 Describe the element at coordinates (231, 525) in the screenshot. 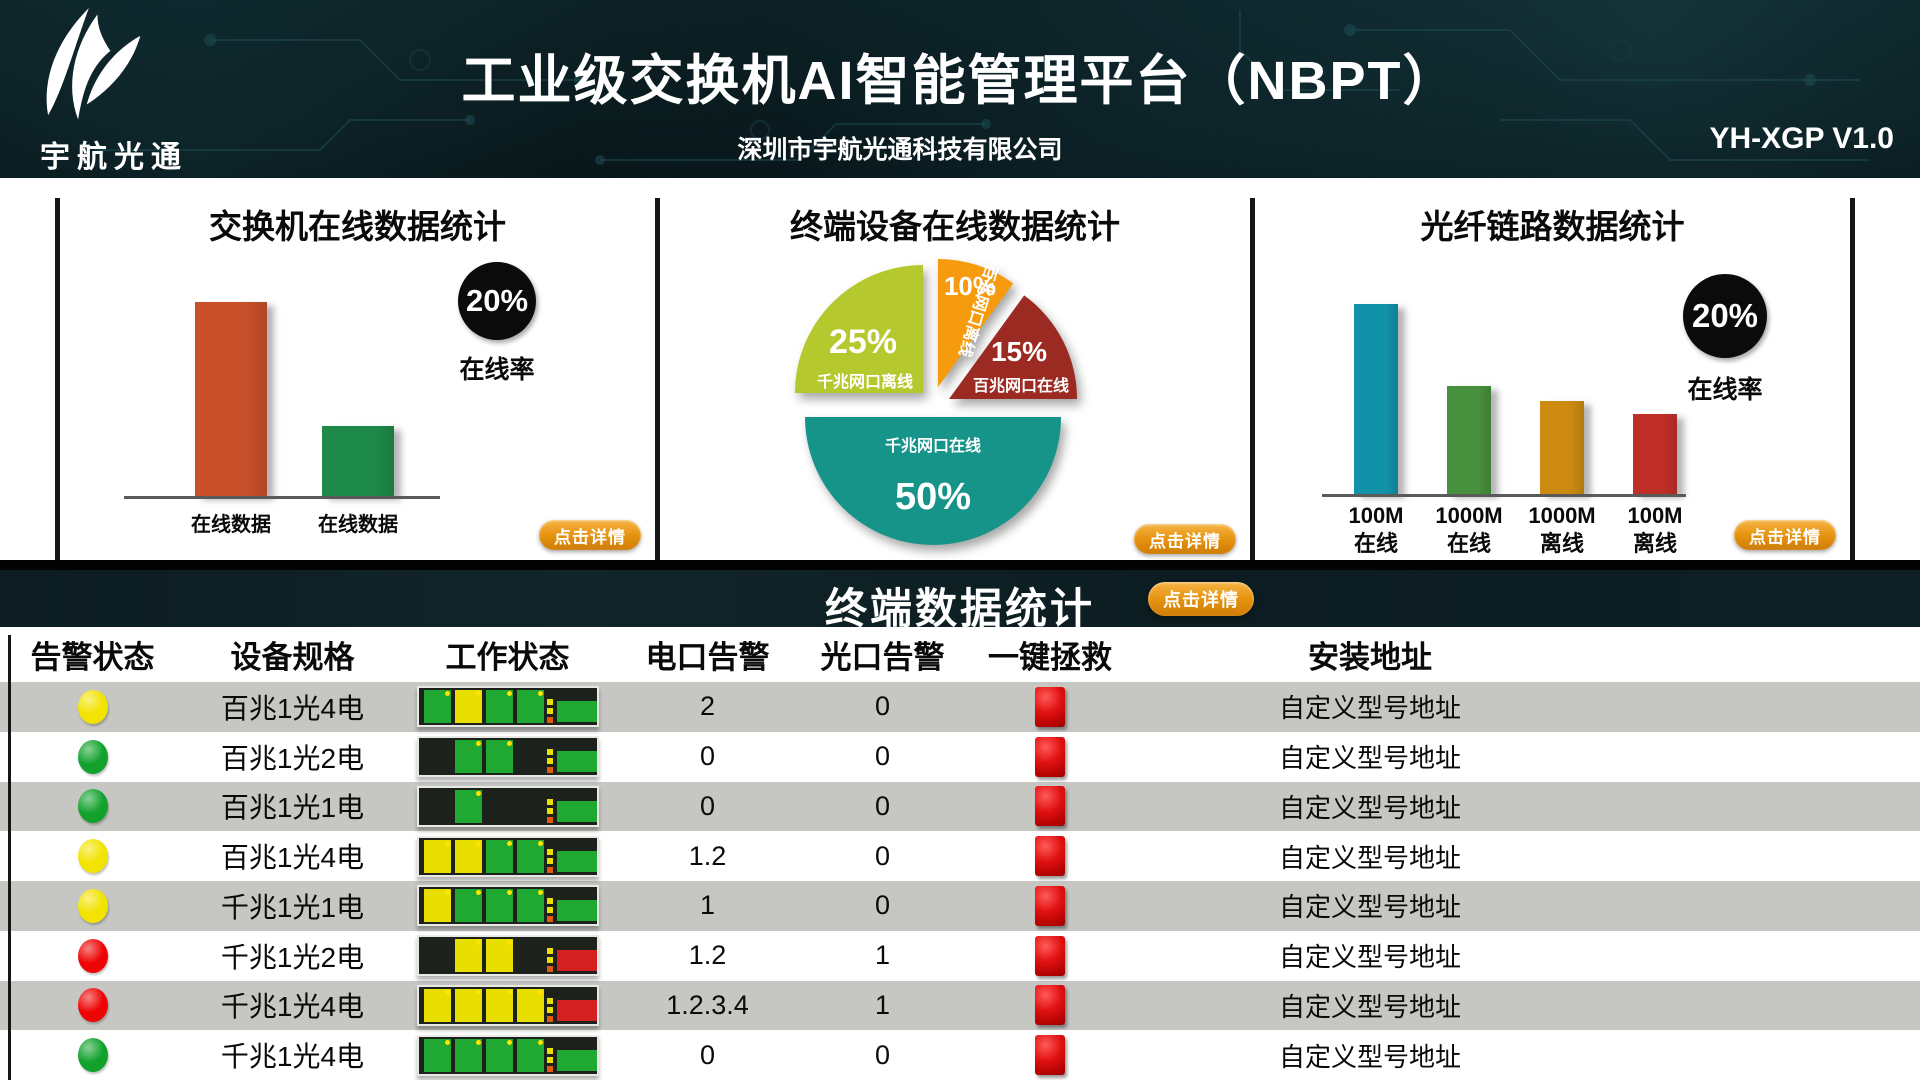

I see `bar-label: 在线数据` at that location.